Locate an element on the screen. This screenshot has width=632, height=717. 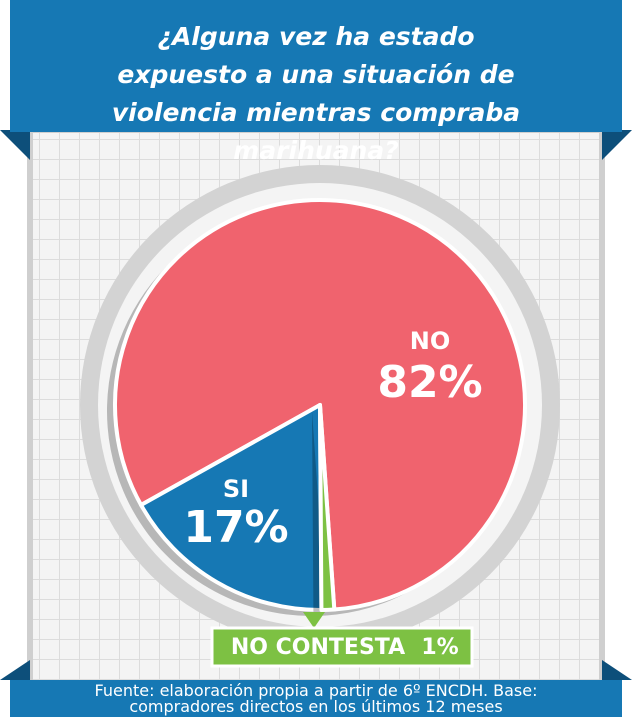
slice-label: NO CONTESTA is located at coordinates (318, 647).